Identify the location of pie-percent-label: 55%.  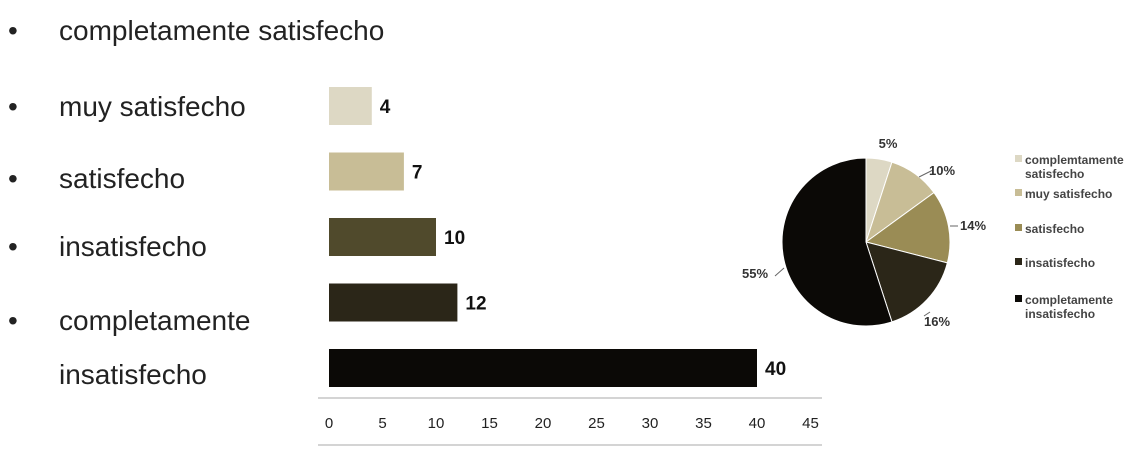
(755, 273).